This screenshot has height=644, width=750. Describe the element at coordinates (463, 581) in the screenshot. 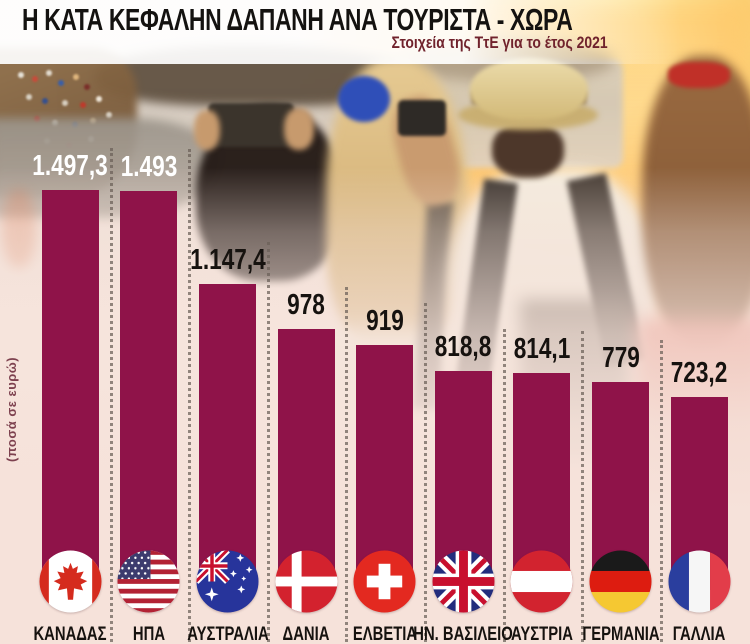

I see `flag-uk-icon` at that location.